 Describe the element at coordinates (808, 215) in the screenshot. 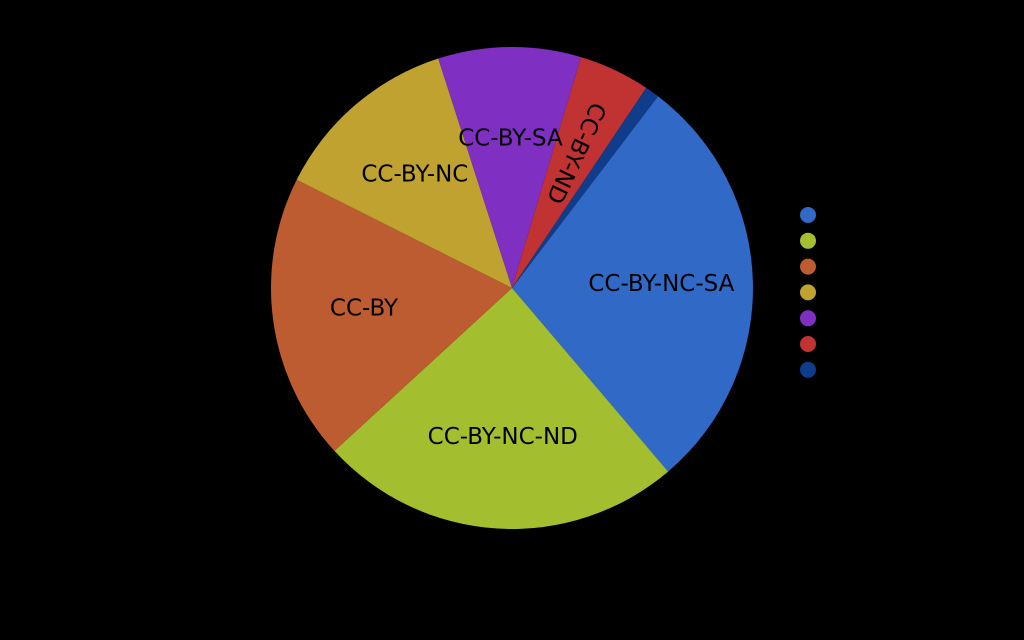

I see `legend-marker-cc-by-nc-sa` at that location.